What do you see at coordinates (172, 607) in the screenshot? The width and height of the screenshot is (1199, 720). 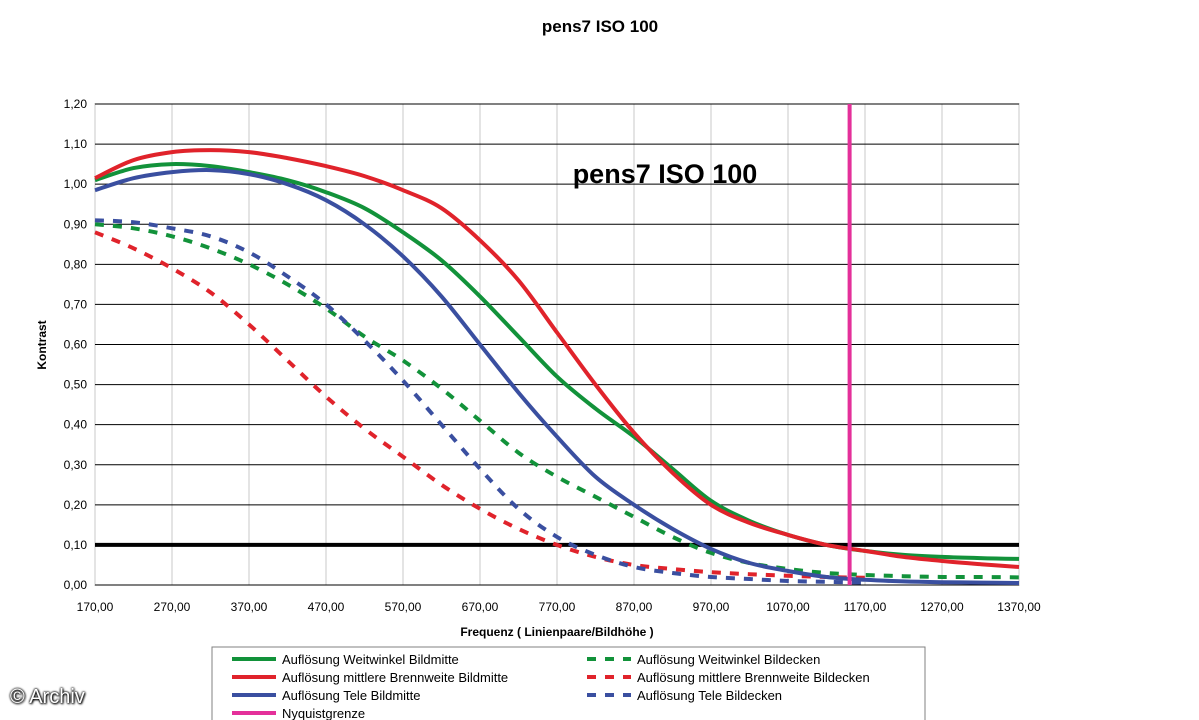 I see `x-tick-label: 270,00` at bounding box center [172, 607].